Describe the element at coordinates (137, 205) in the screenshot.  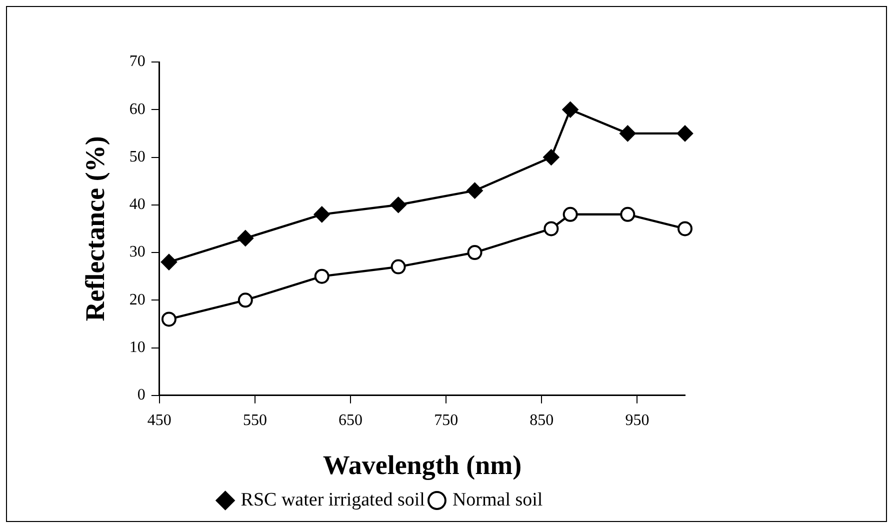
I see `y-tick-label: 40` at that location.